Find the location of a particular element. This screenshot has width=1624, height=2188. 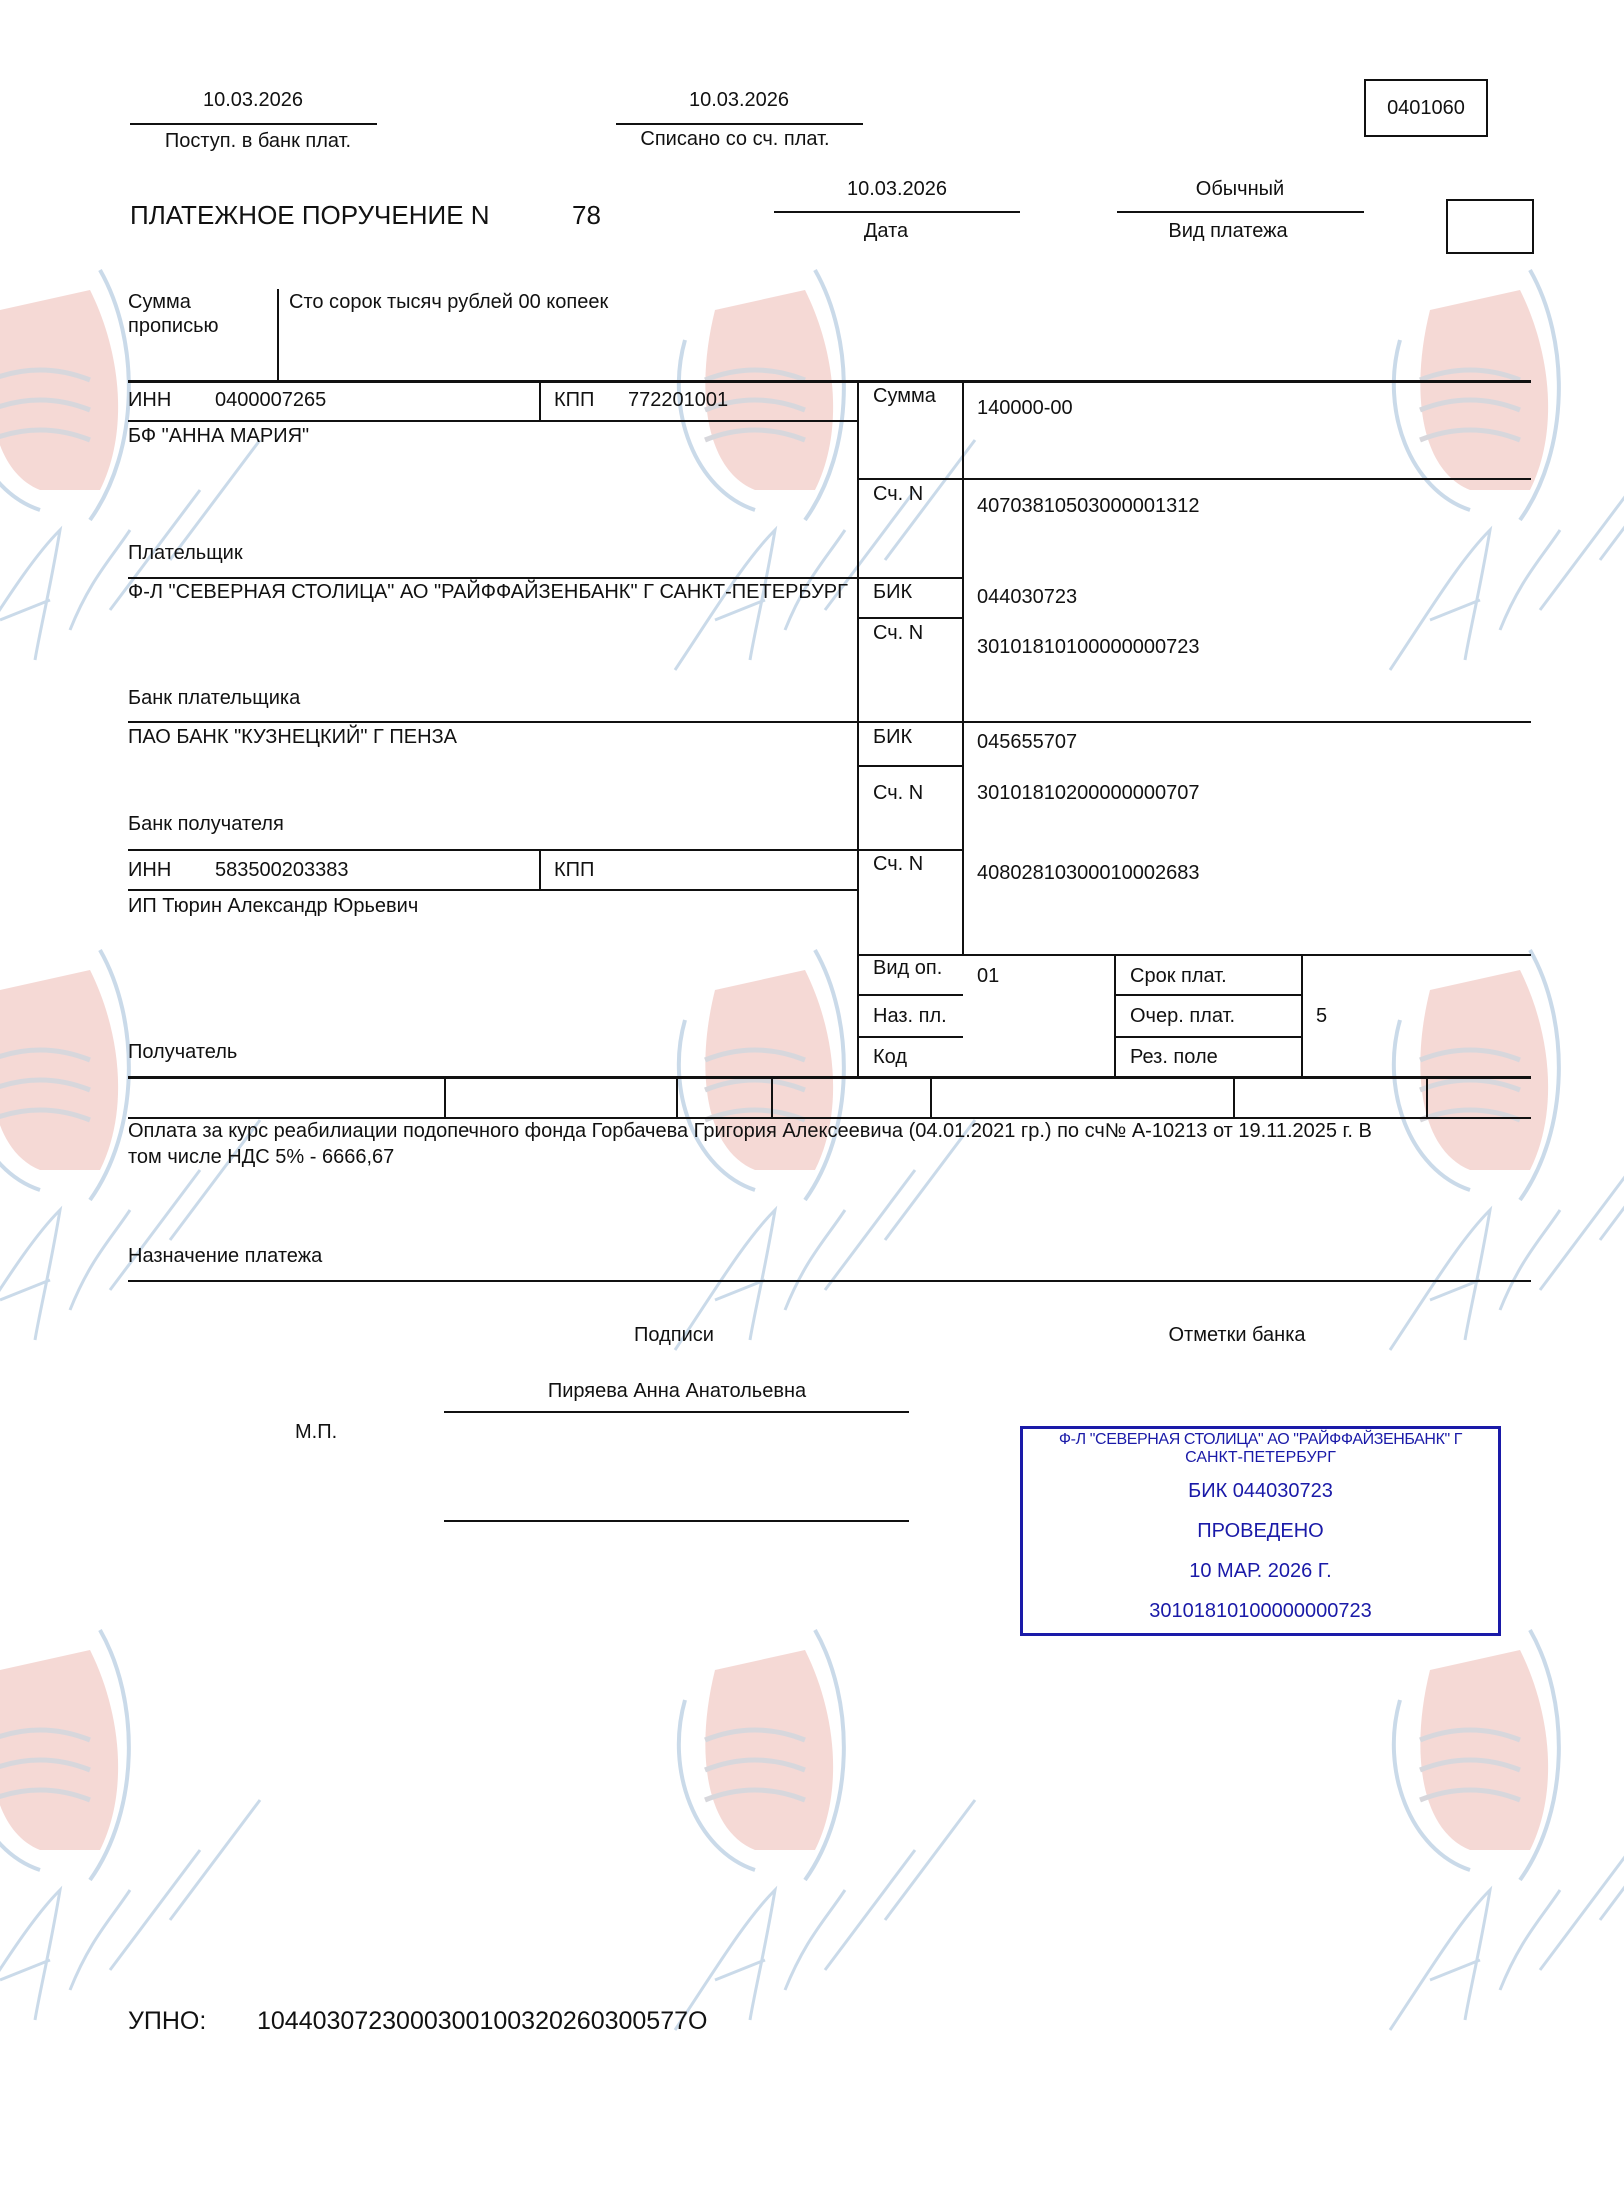

payee-inn-label: ИНН is located at coordinates (150, 870).